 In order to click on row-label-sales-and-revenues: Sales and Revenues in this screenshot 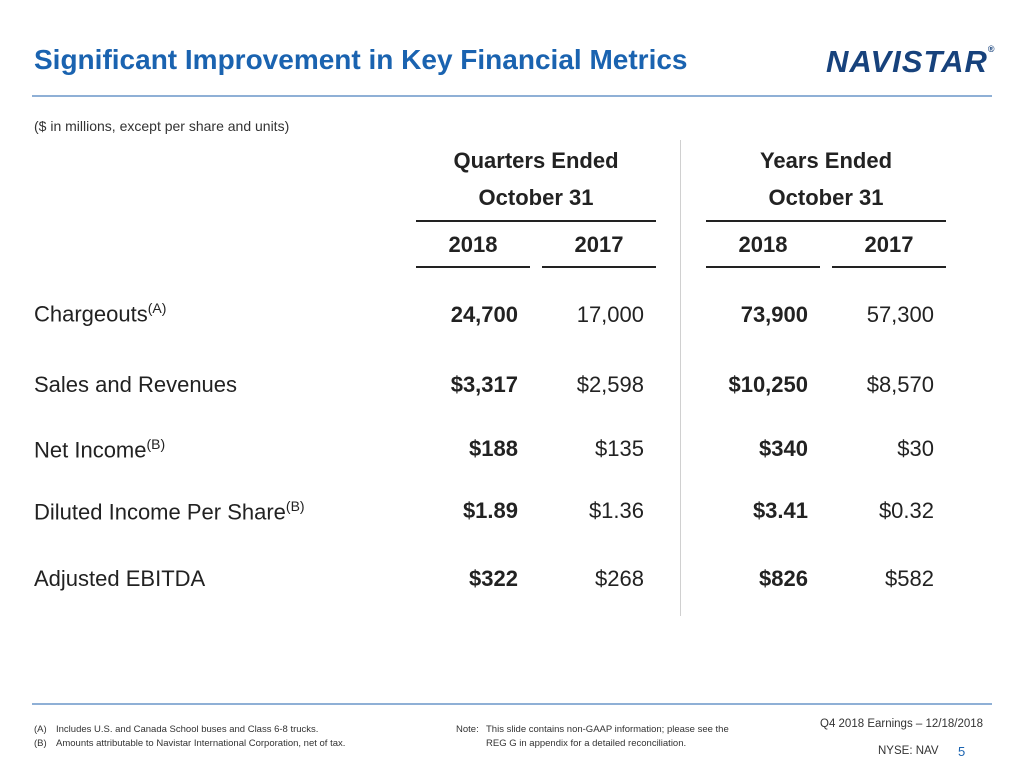, I will do `click(136, 384)`.